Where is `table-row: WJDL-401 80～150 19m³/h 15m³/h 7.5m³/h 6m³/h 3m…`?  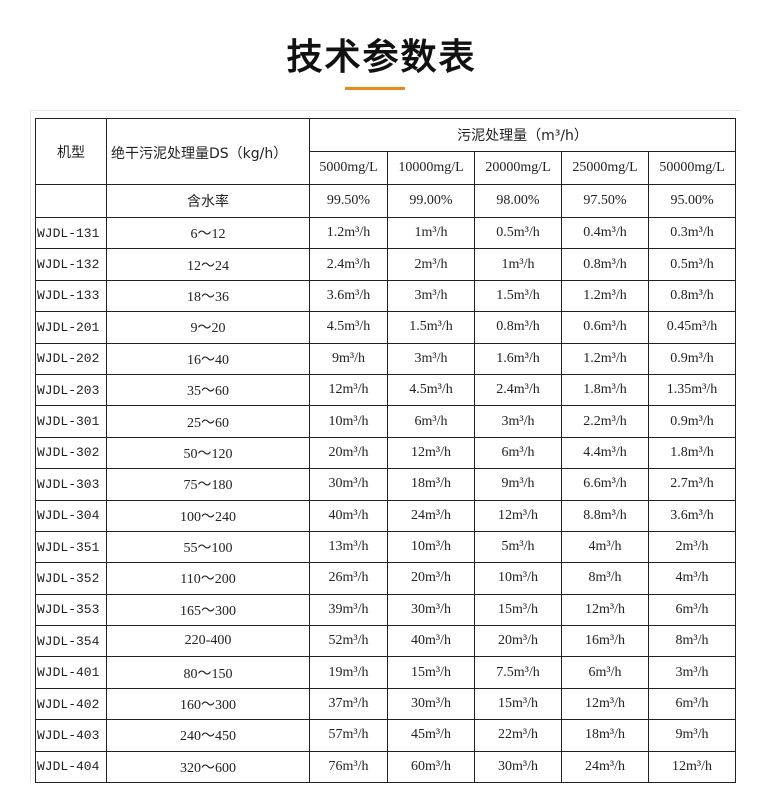 table-row: WJDL-401 80～150 19m³/h 15m³/h 7.5m³/h 6m³/h 3m… is located at coordinates (386, 672).